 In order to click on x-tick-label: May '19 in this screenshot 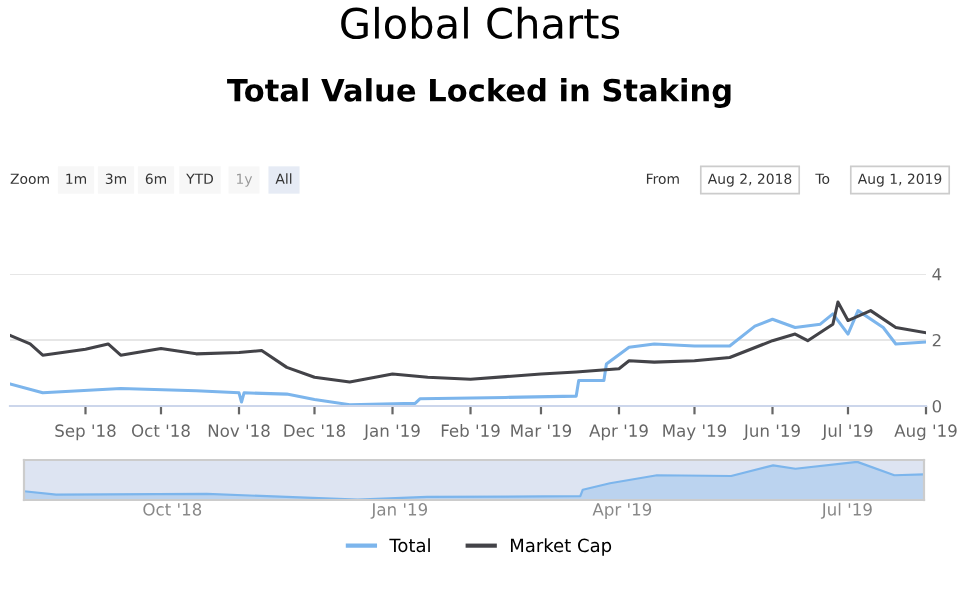, I will do `click(695, 432)`.